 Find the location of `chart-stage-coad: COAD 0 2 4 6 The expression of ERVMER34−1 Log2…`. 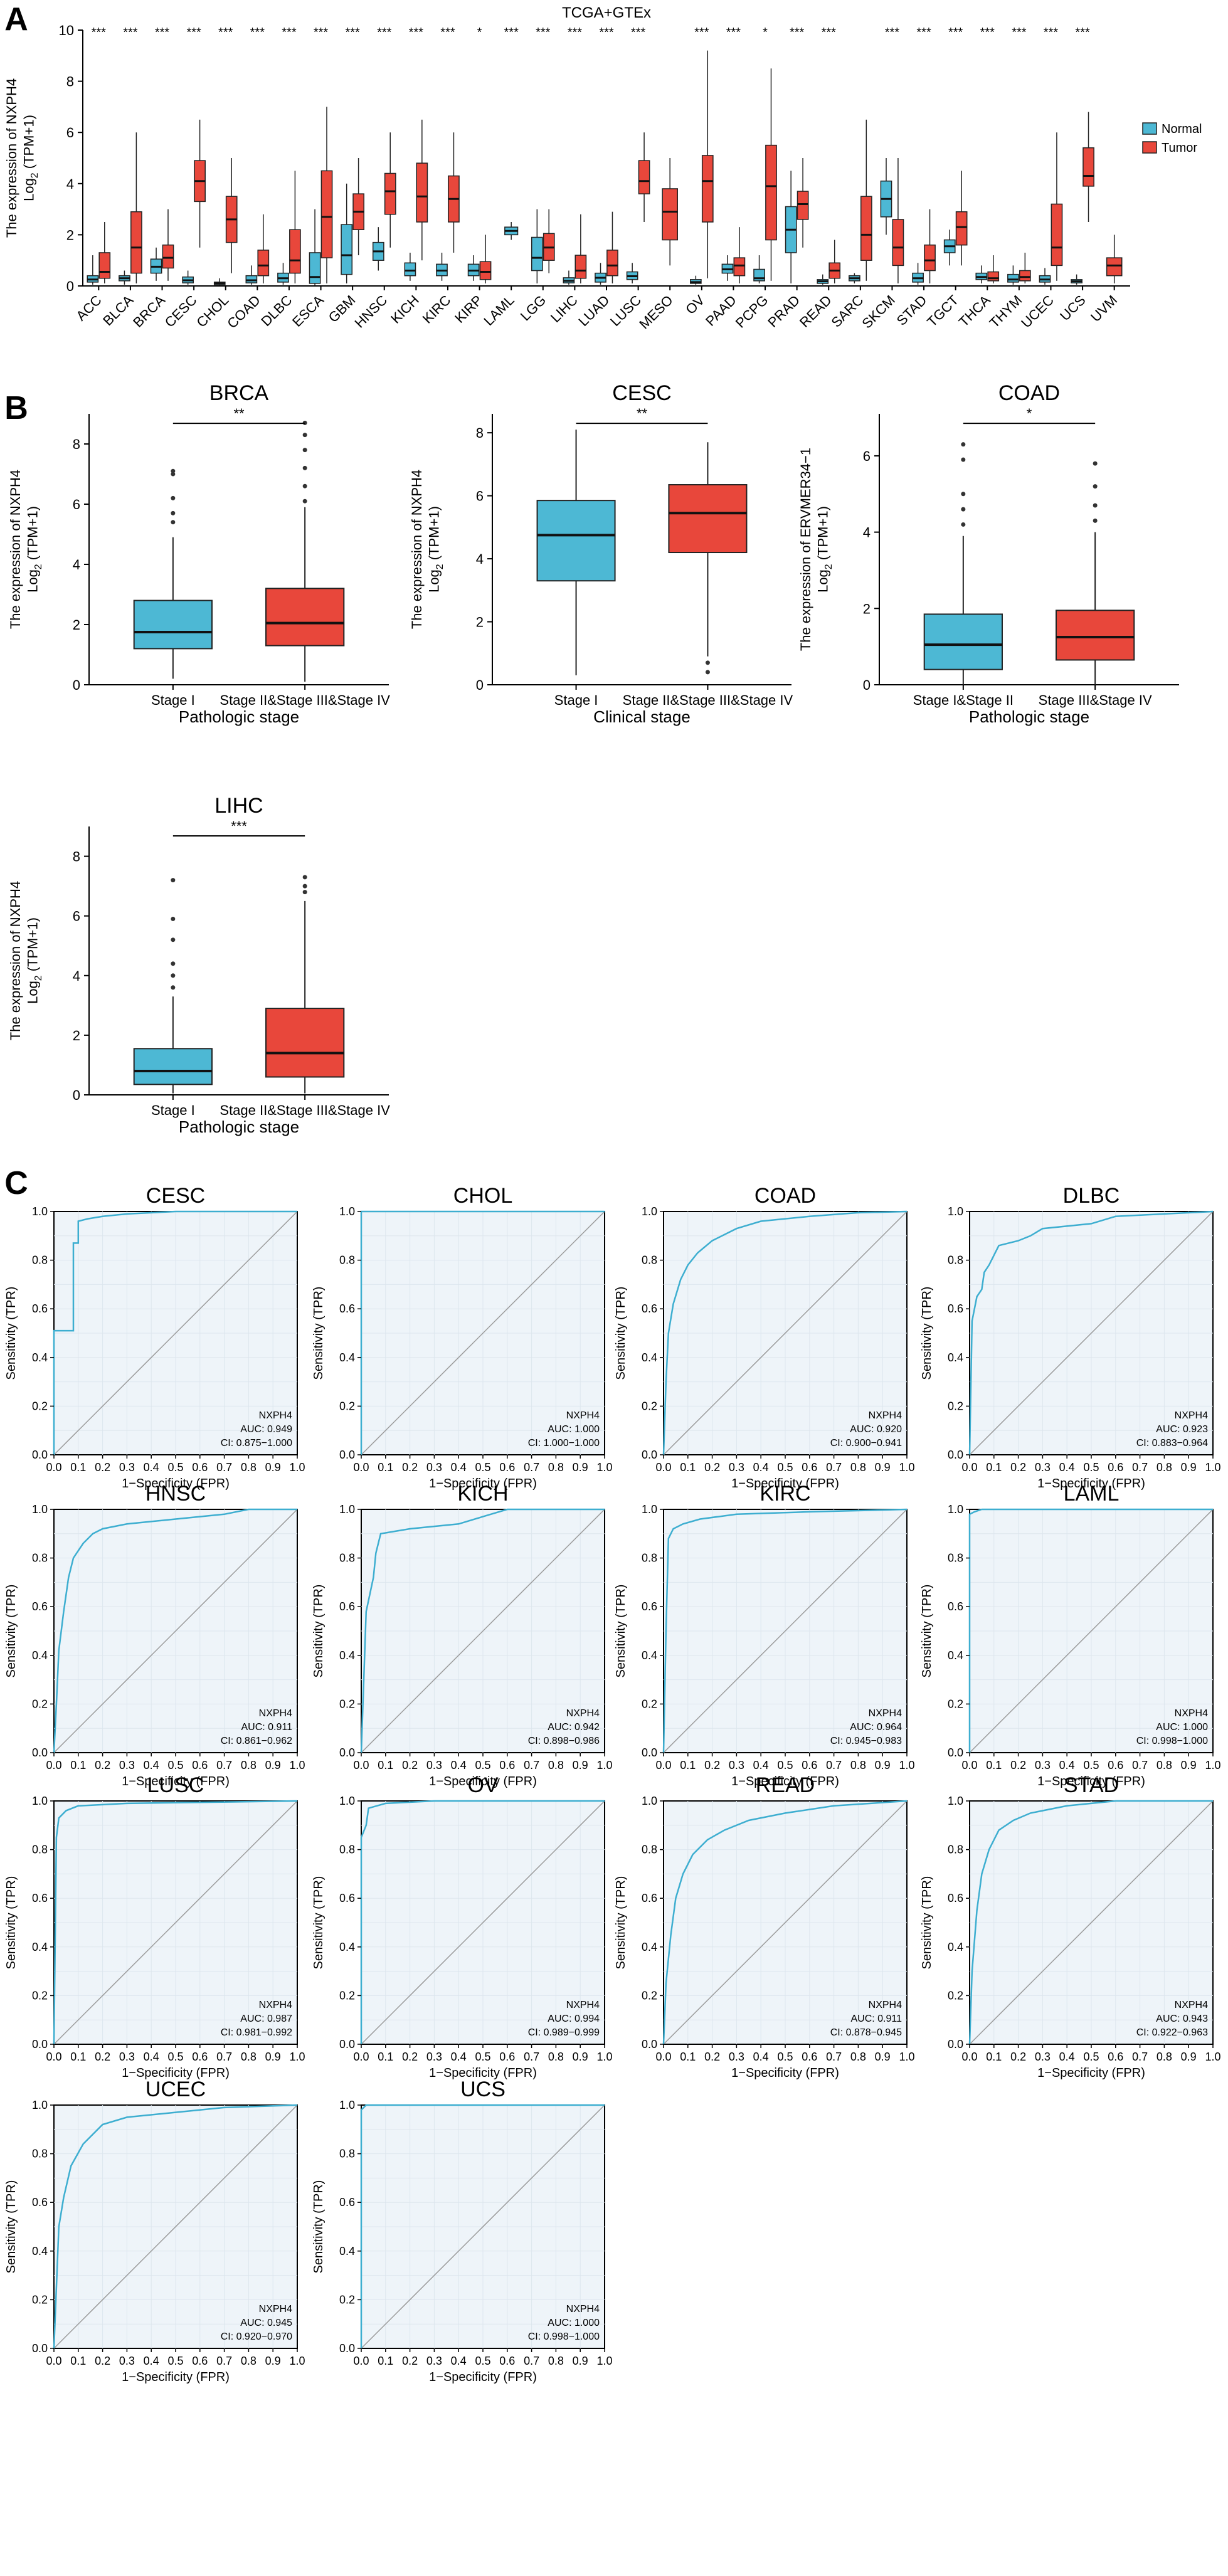

chart-stage-coad: COAD 0 2 4 6 The expression of ERVMER34−1 Log2… is located at coordinates (989, 553).